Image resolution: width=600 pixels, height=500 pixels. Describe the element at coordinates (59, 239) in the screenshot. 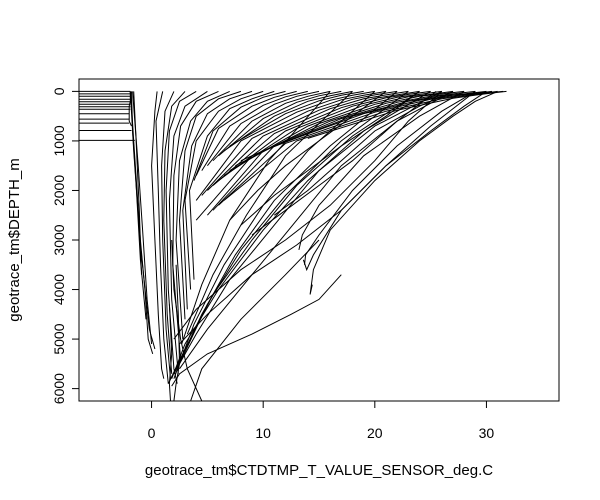

I see `y-tick-label-3: 3000` at that location.